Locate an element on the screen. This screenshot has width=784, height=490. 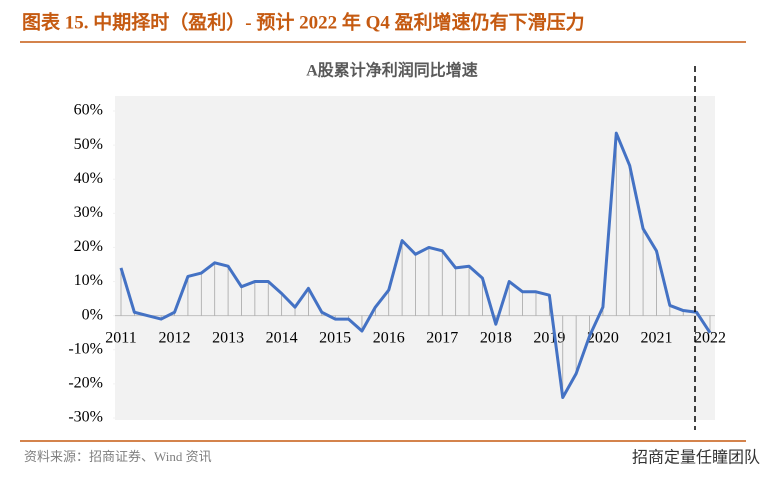
x-tick-label: 2012 is located at coordinates (175, 337).